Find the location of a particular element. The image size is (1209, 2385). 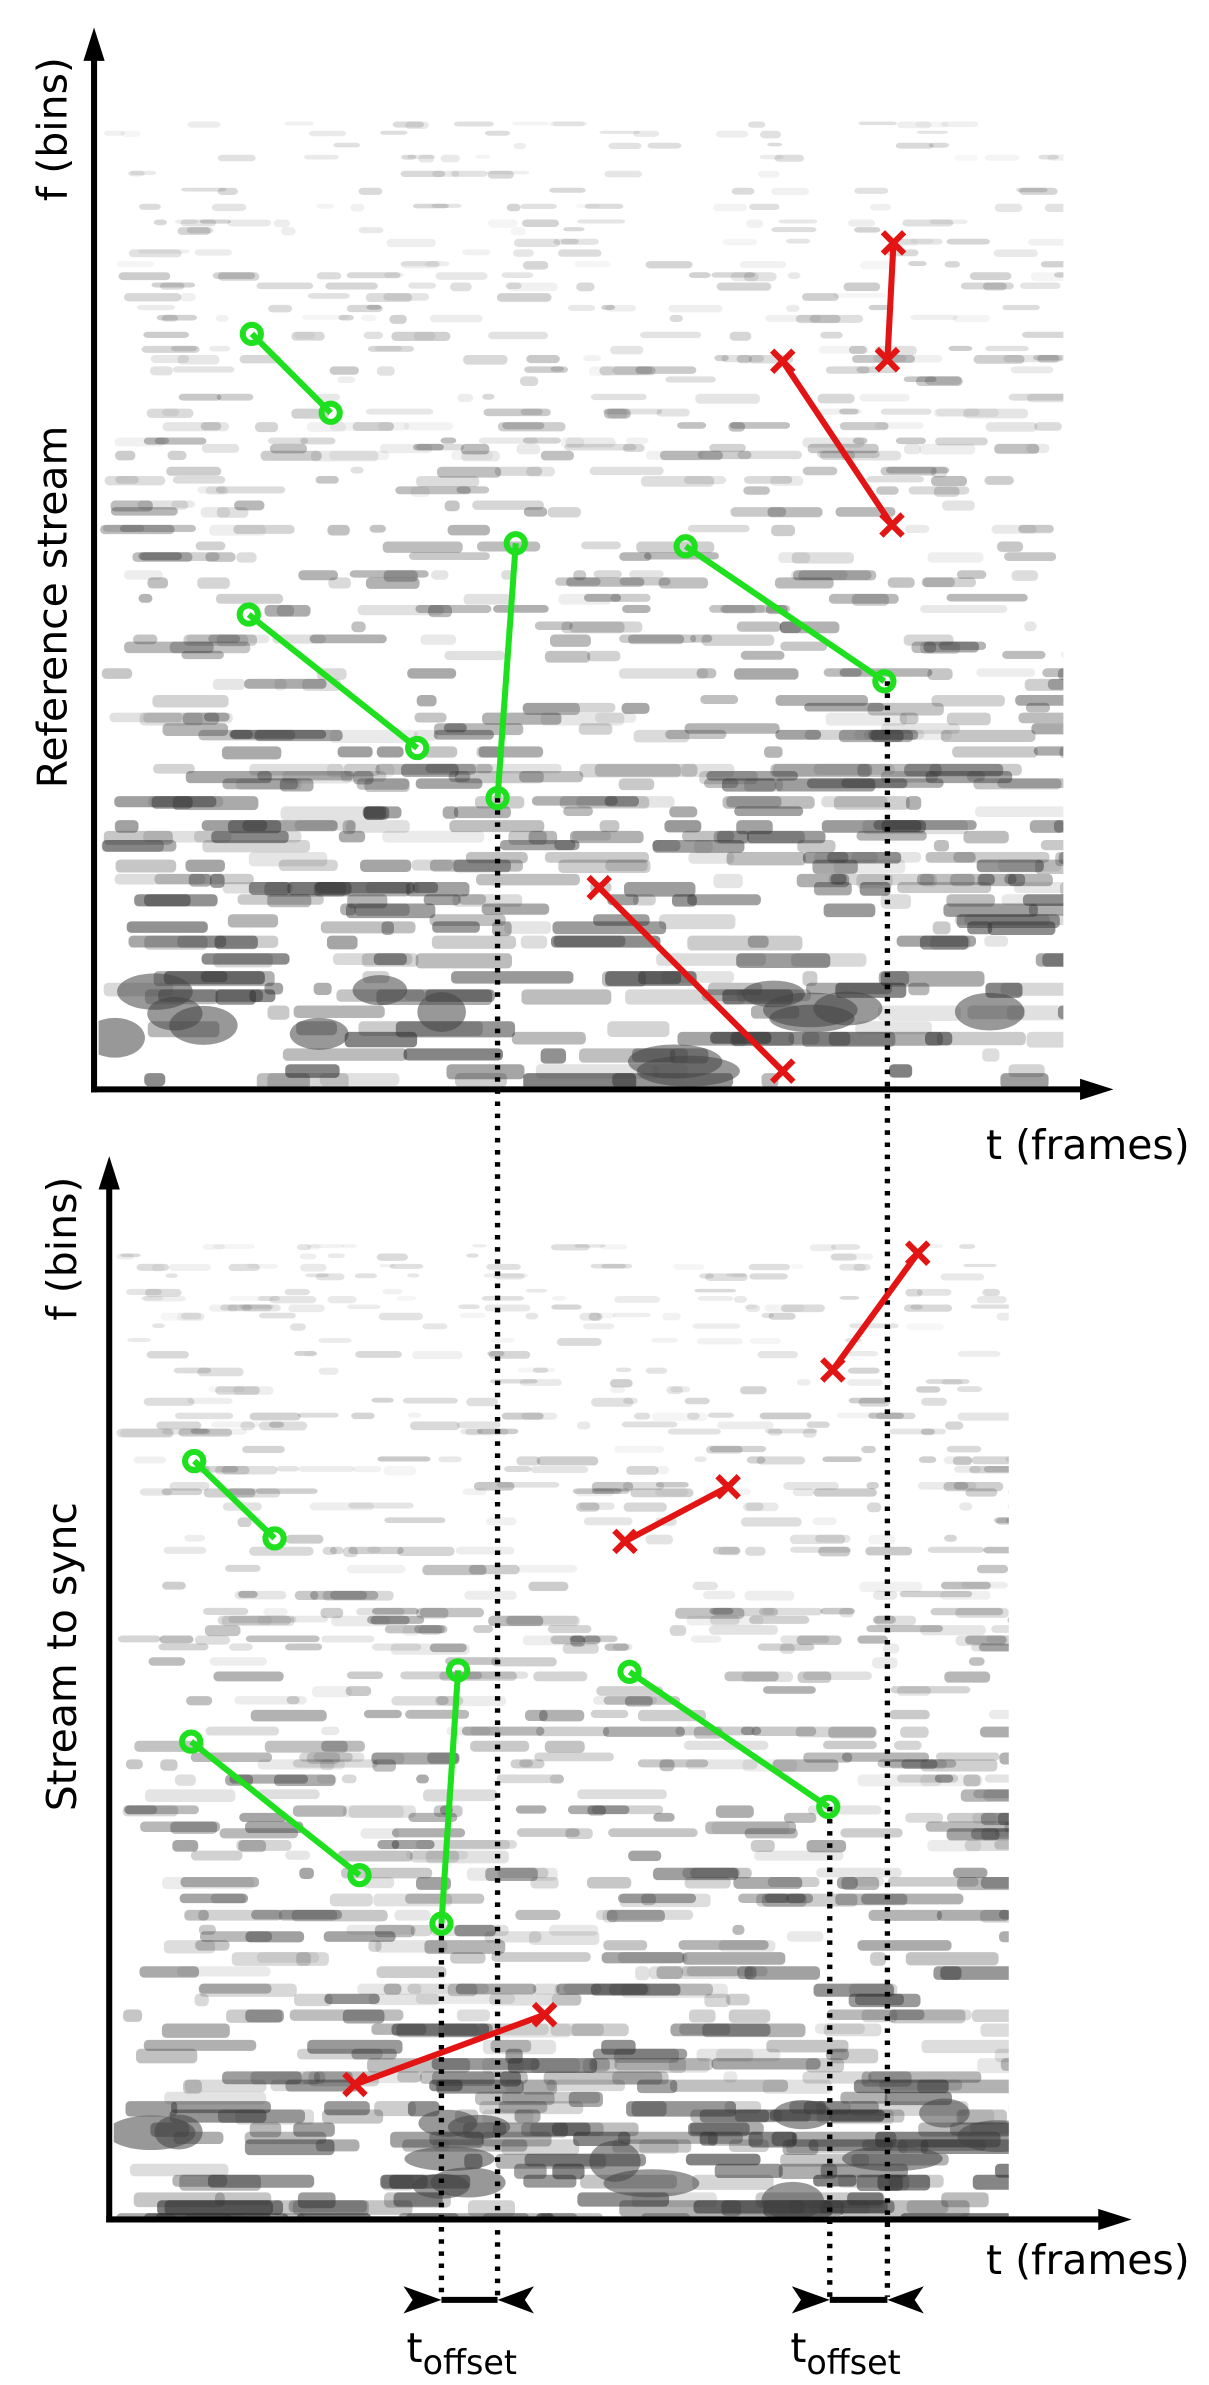

spectrogram-blob is located at coordinates (448, 2123).